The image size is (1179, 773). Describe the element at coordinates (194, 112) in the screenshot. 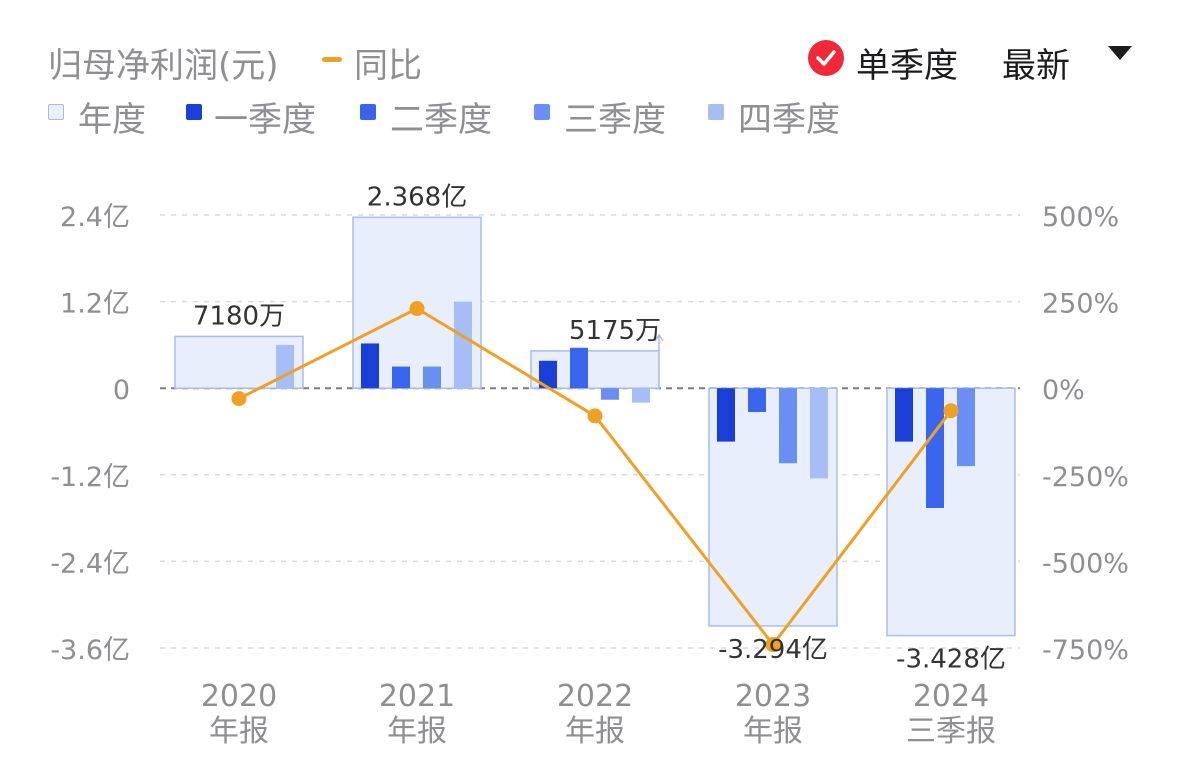

I see `legend-swatch-q1` at that location.